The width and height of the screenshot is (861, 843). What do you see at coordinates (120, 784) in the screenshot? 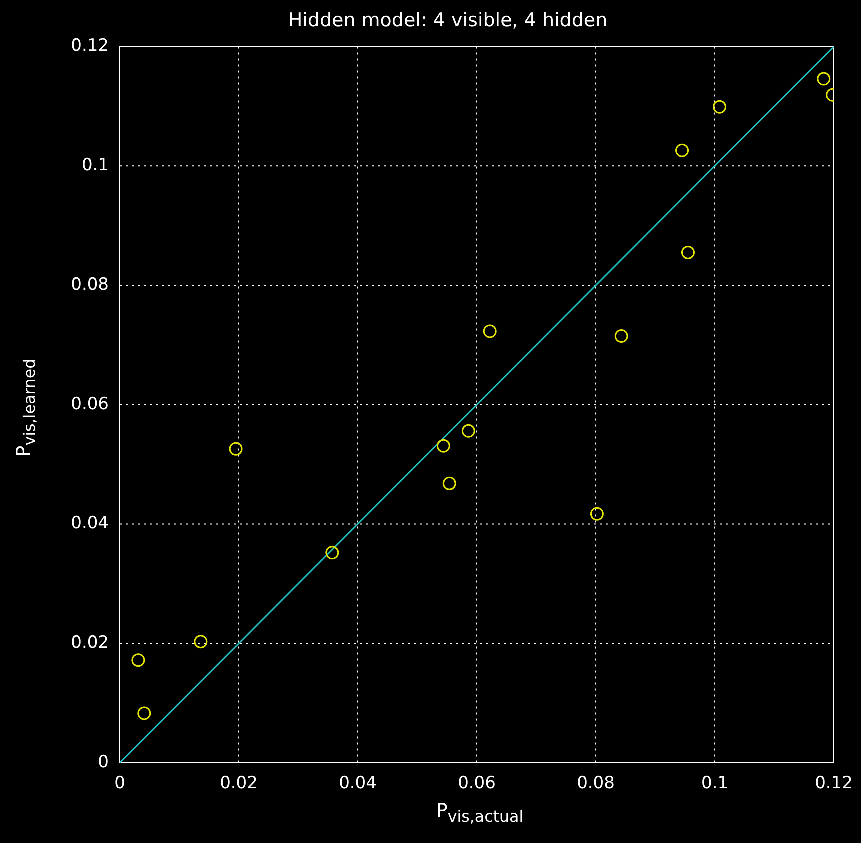
I see `x-tick-label: 0` at bounding box center [120, 784].